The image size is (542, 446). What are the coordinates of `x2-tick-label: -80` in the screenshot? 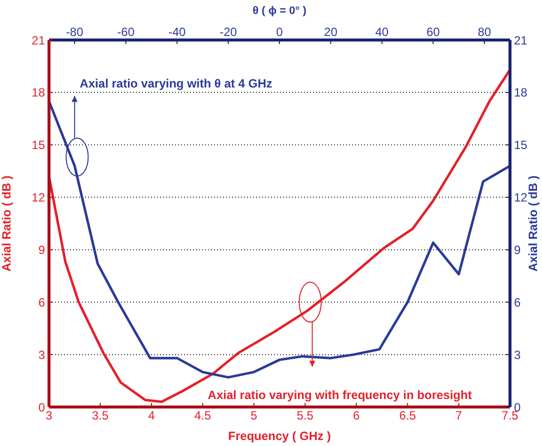 It's located at (75, 32).